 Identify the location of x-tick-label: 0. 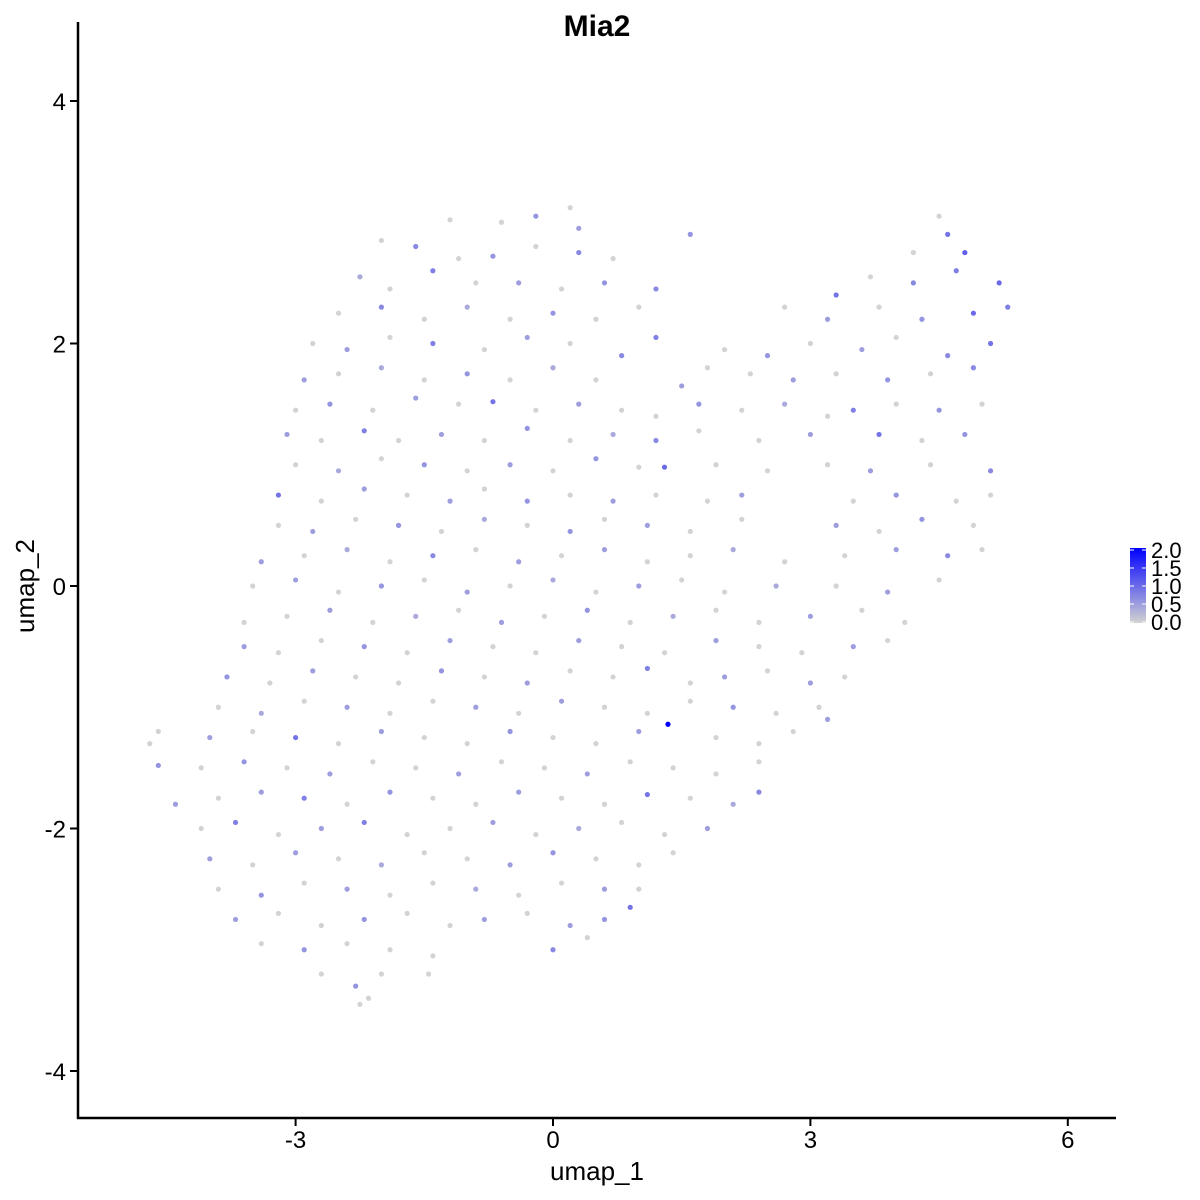
(552, 1140).